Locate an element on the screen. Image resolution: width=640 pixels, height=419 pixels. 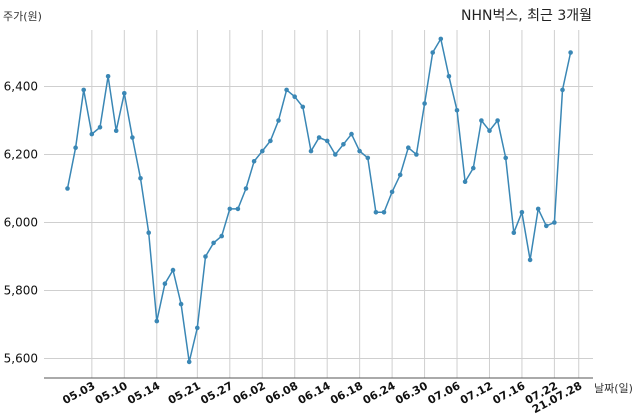
y-axis-label: 주가(원) is located at coordinates (22, 16).